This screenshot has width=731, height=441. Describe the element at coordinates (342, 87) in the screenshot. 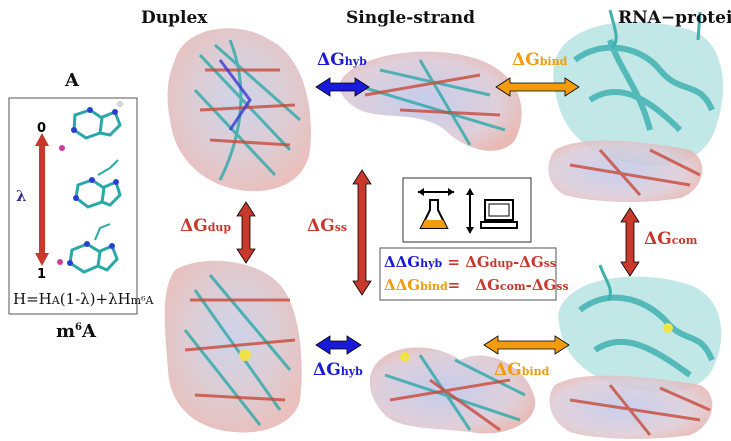

I see `hyb-arrow-top` at that location.